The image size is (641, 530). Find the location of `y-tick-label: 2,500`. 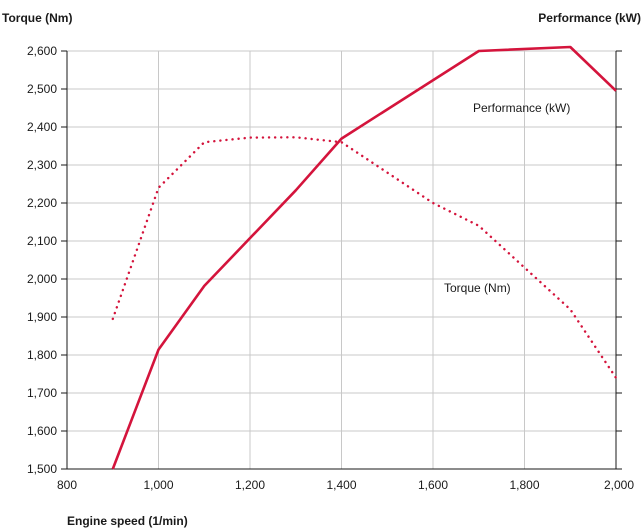

y-tick-label: 2,500 is located at coordinates (42, 89).